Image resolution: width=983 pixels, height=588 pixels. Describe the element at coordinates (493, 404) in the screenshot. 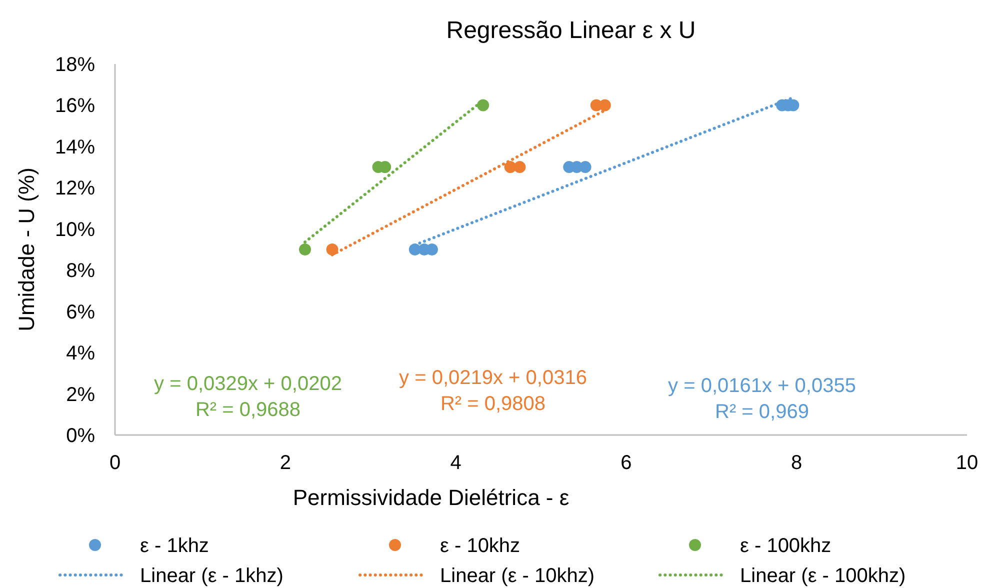

I see `annotation: R² = 0,9808` at that location.